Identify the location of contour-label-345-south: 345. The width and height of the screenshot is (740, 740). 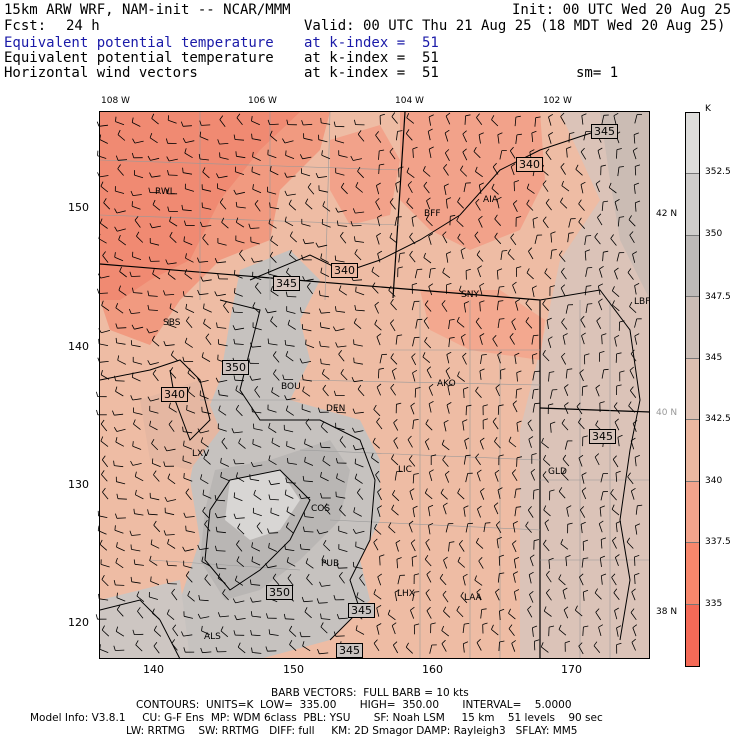
(361, 610).